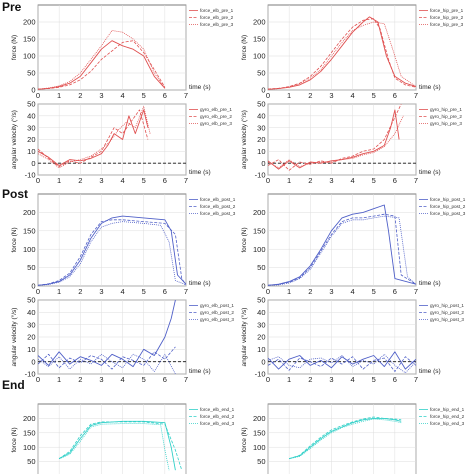 Image resolution: width=474 pixels, height=474 pixels. What do you see at coordinates (447, 423) in the screenshot?
I see `legend-entry: force_hip_end_3` at bounding box center [447, 423].